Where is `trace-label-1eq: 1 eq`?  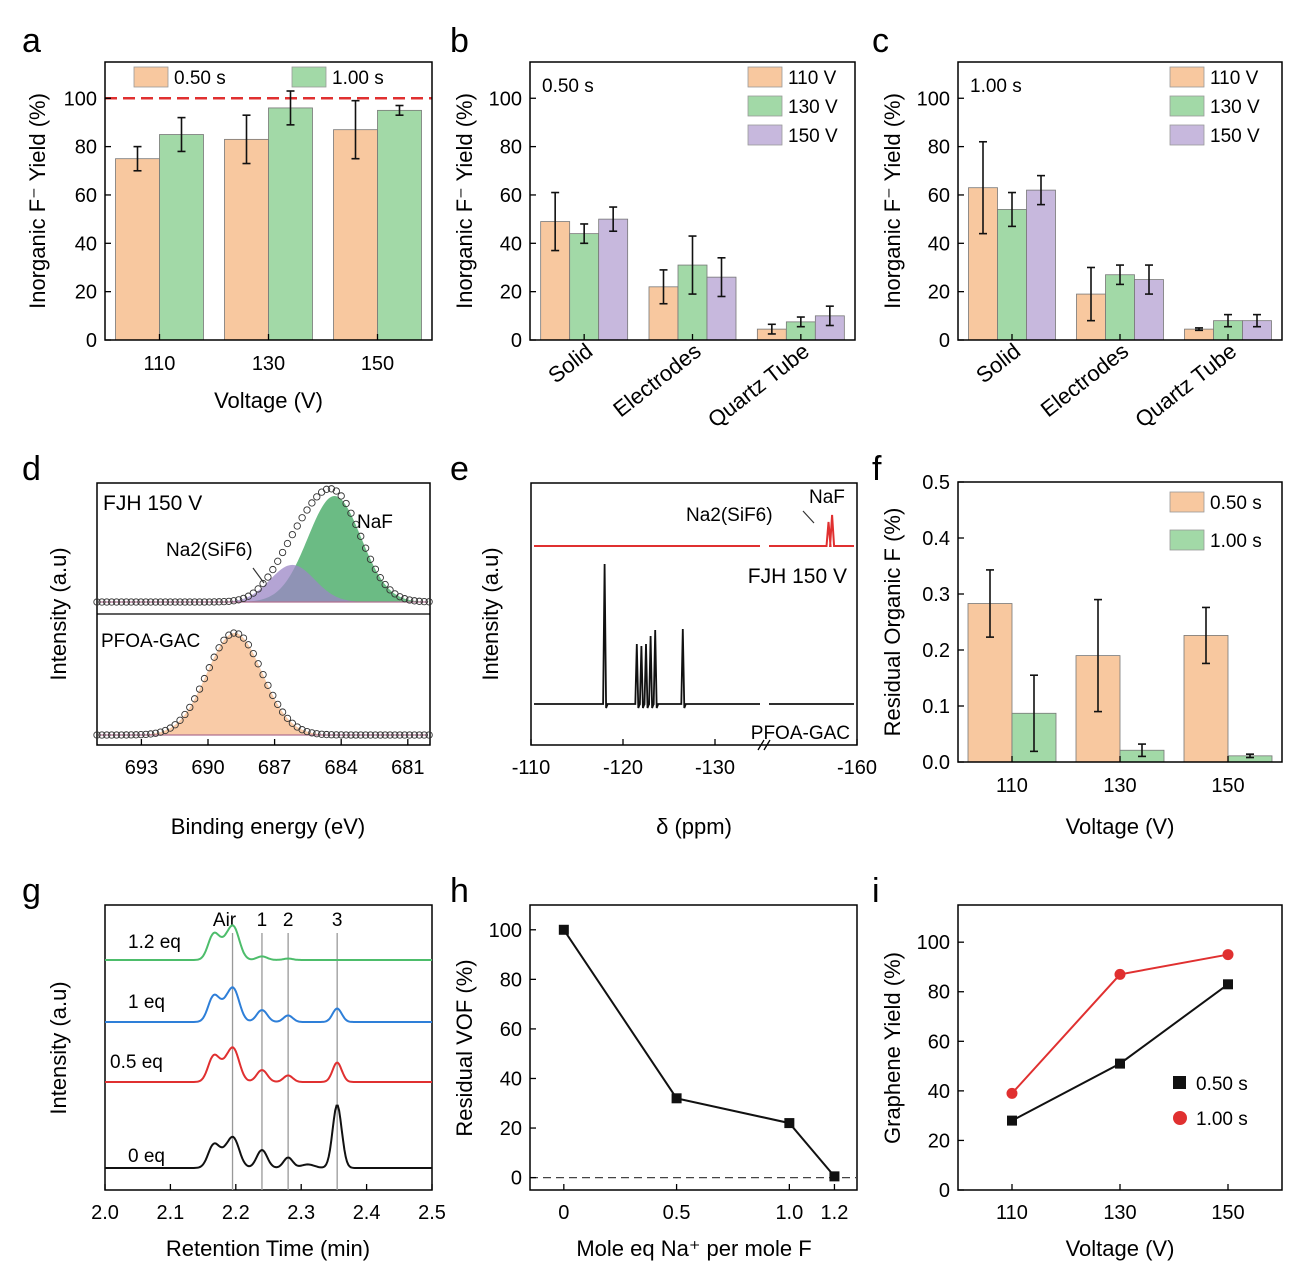
trace-label-1eq: 1 eq is located at coordinates (146, 1002).